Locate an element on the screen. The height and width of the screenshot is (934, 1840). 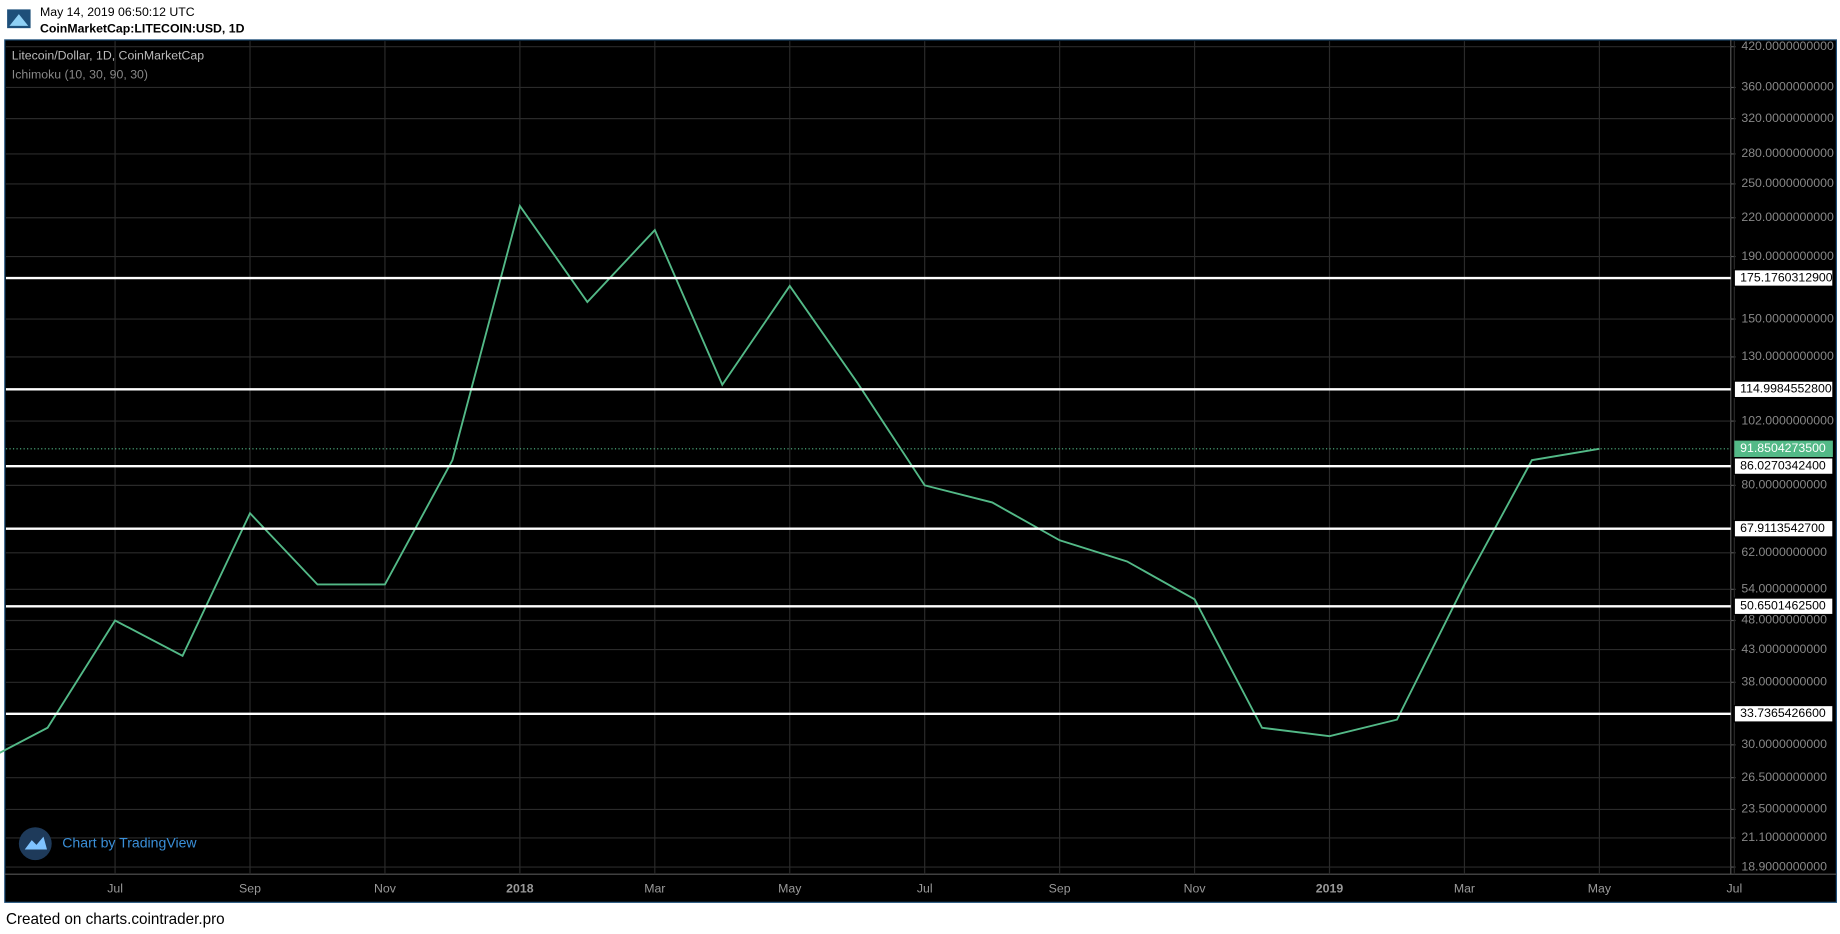
watermark: Chart by TradingView is located at coordinates (107, 844).